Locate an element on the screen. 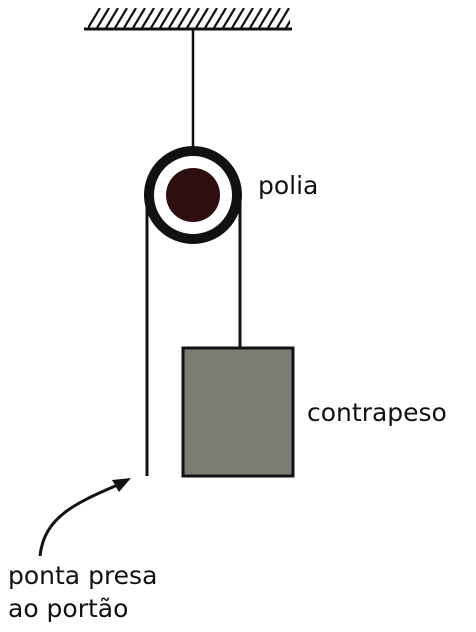 The width and height of the screenshot is (476, 632). arrow-curve is located at coordinates (79, 519).